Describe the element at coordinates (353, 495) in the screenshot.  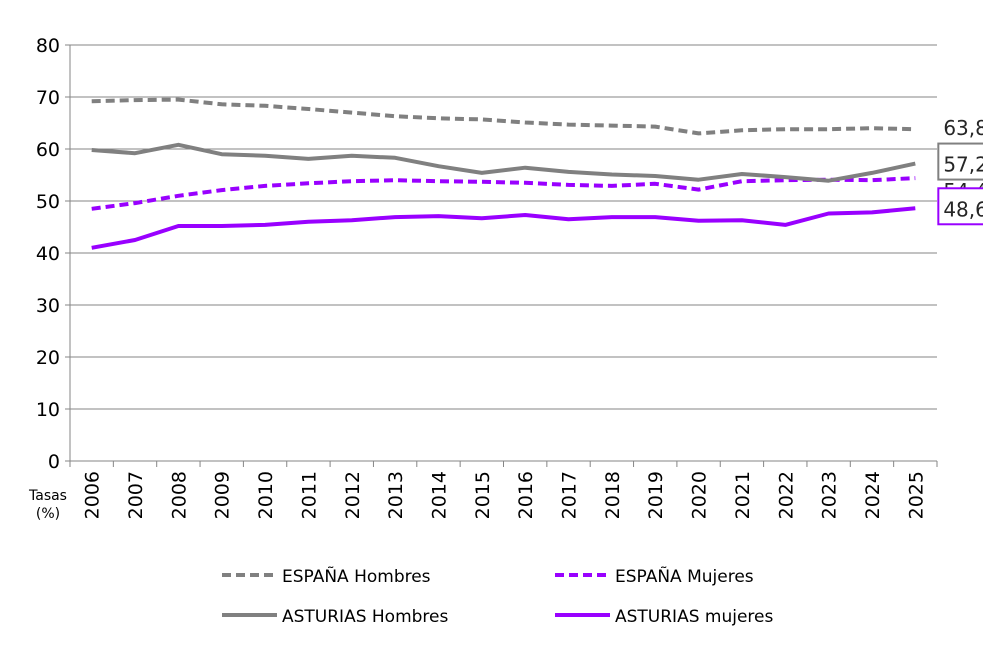
I see `x-tick-label: 2012` at that location.